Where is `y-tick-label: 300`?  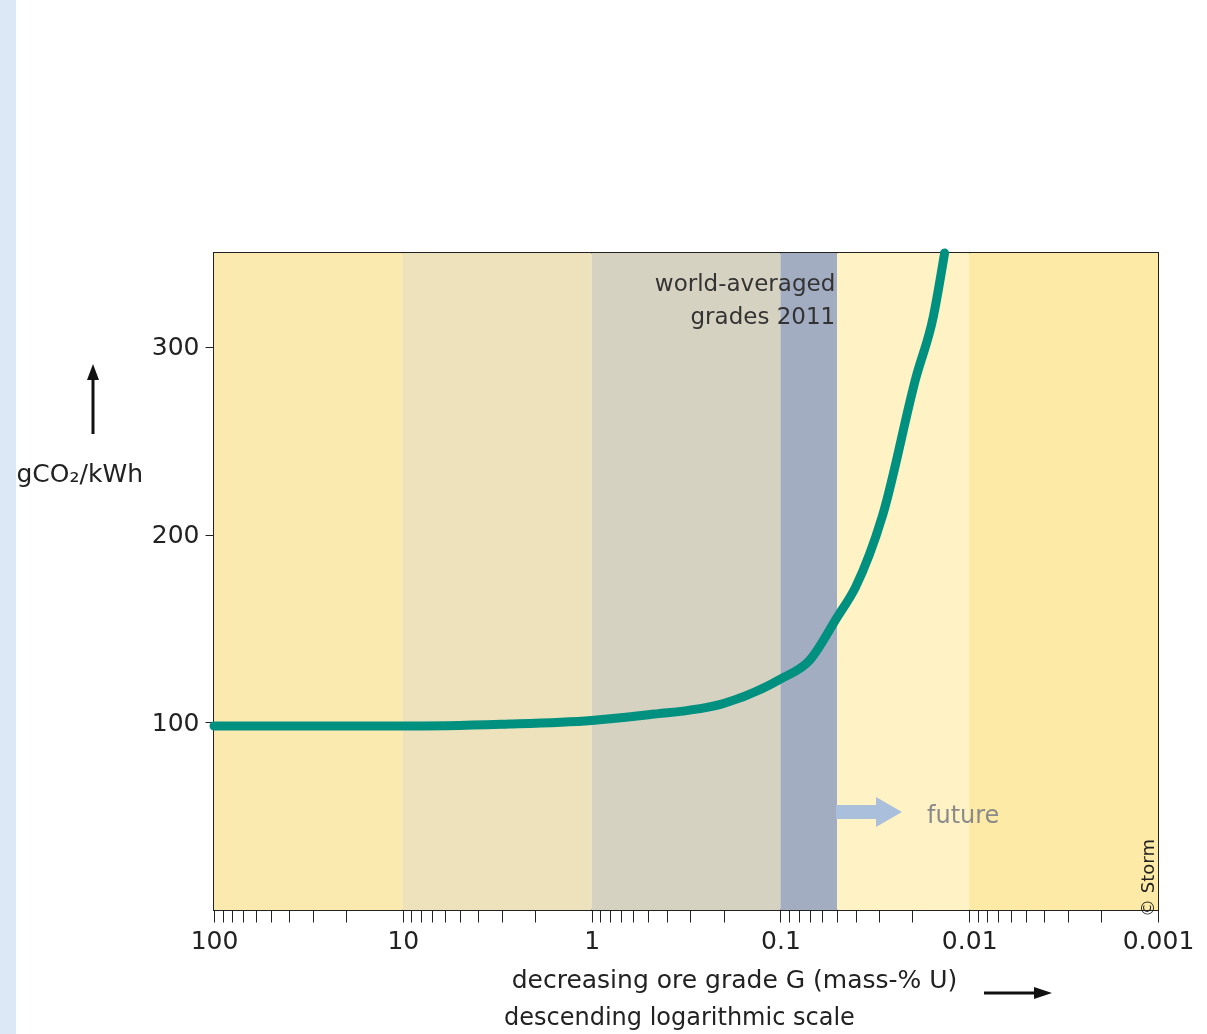
y-tick-label: 300 is located at coordinates (175, 347).